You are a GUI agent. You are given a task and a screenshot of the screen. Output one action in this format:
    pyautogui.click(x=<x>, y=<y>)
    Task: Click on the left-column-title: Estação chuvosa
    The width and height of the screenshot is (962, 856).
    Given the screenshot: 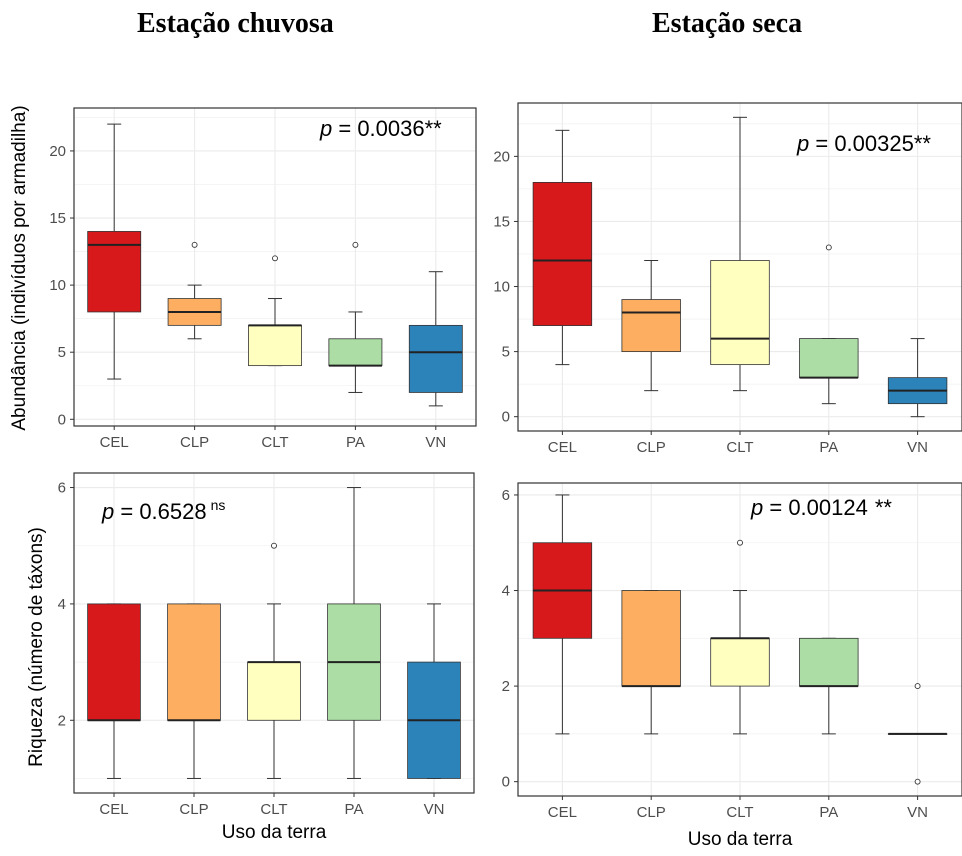 What is the action you would take?
    pyautogui.click(x=235, y=23)
    